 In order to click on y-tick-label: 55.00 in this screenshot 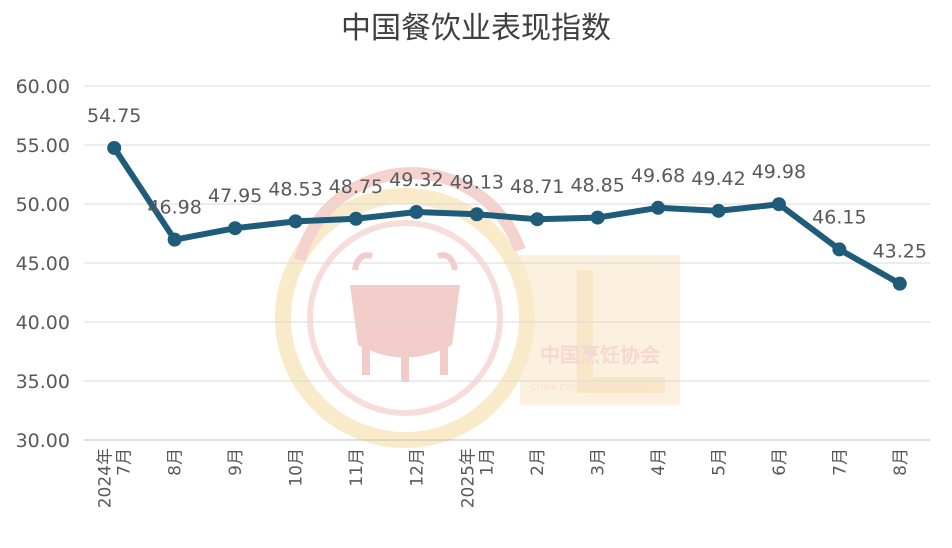, I will do `click(43, 146)`.